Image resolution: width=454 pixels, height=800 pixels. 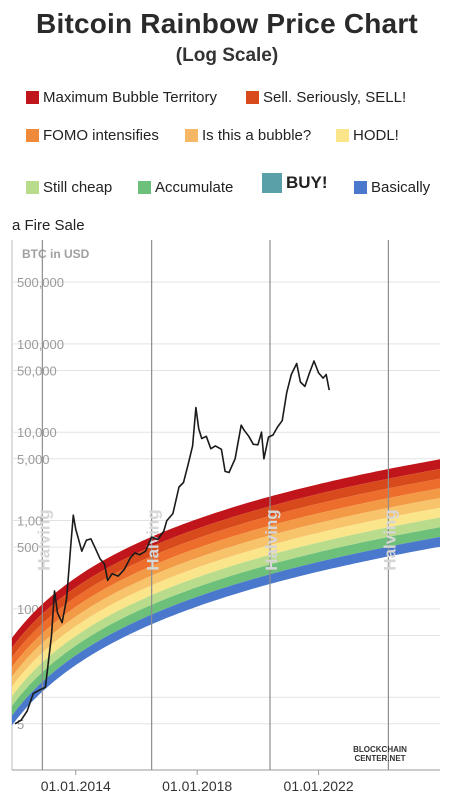 I want to click on chart-subtitle: (Log Scale), so click(x=227, y=55).